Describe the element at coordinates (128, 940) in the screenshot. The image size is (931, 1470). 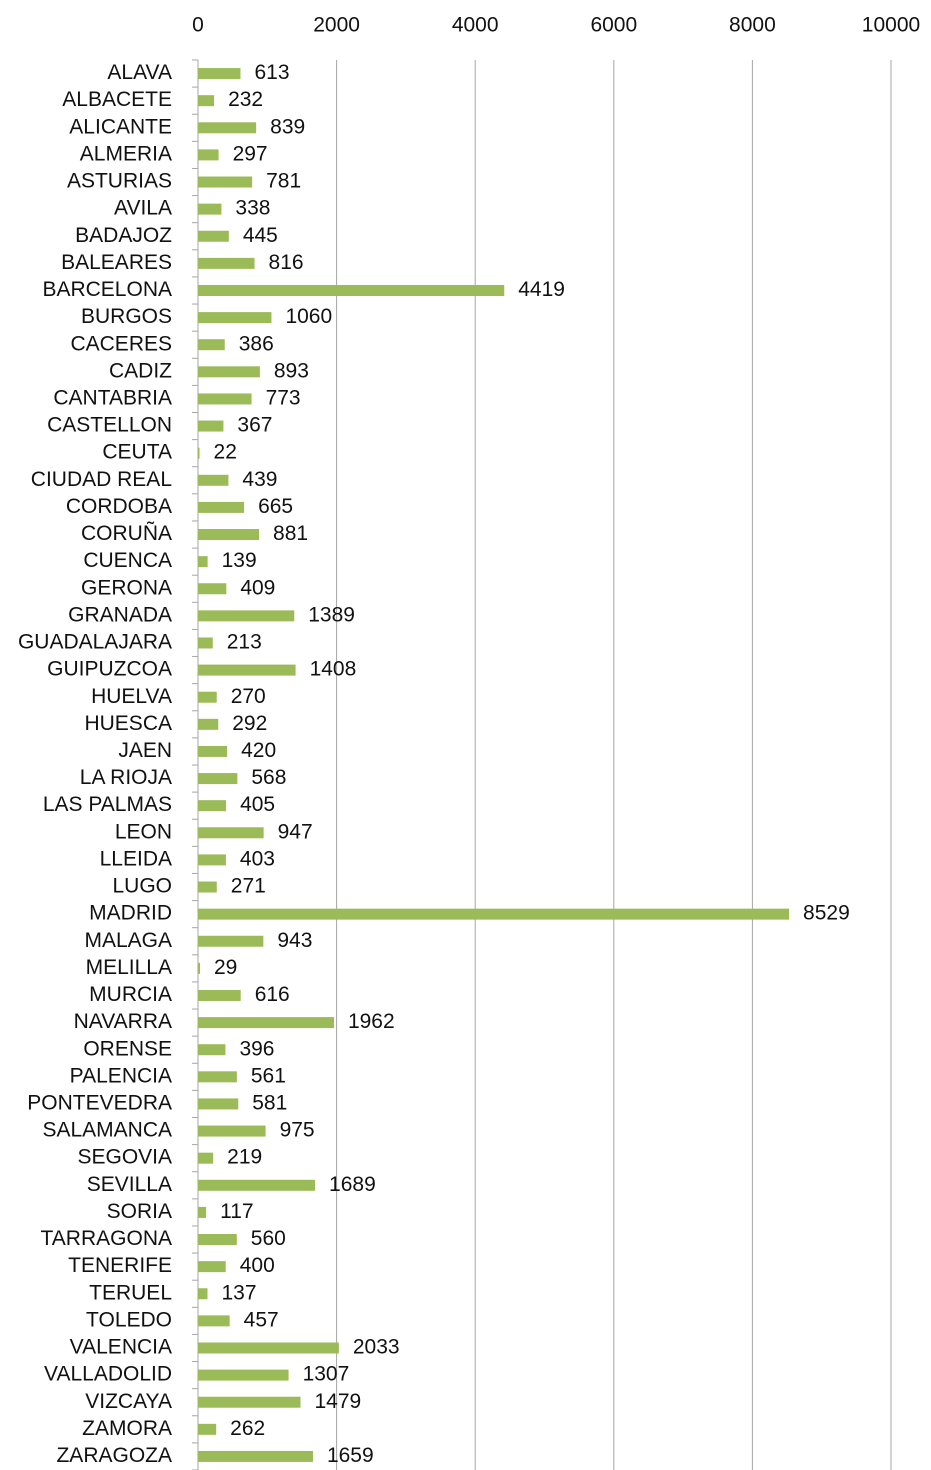
I see `y-tick-label: MALAGA` at that location.